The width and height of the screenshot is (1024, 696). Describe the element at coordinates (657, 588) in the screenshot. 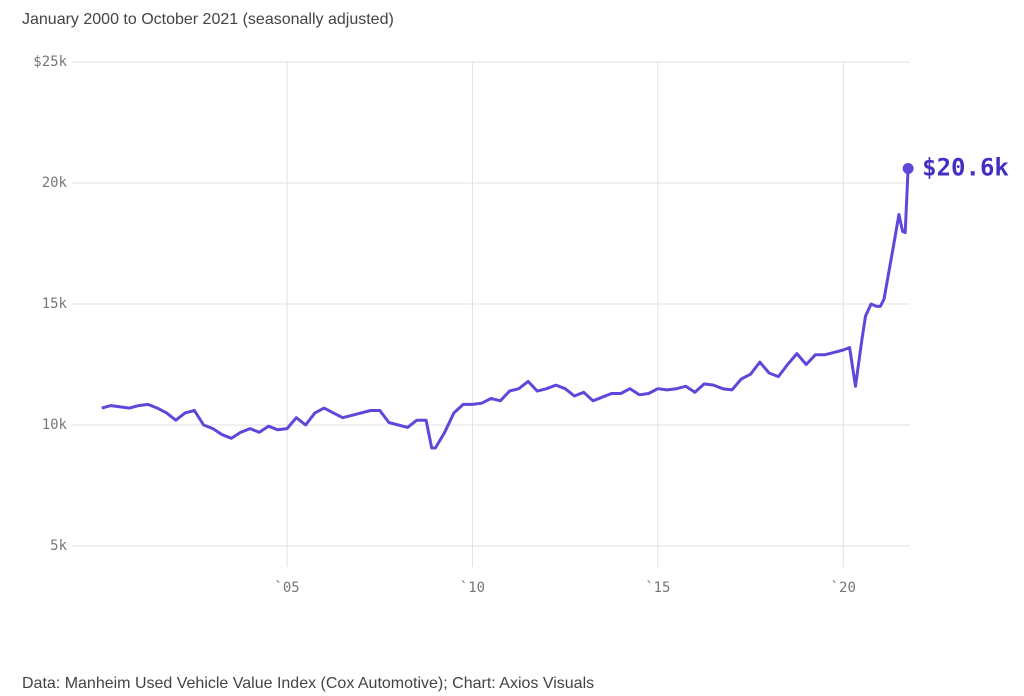

I see `x-tick-label: `15` at that location.